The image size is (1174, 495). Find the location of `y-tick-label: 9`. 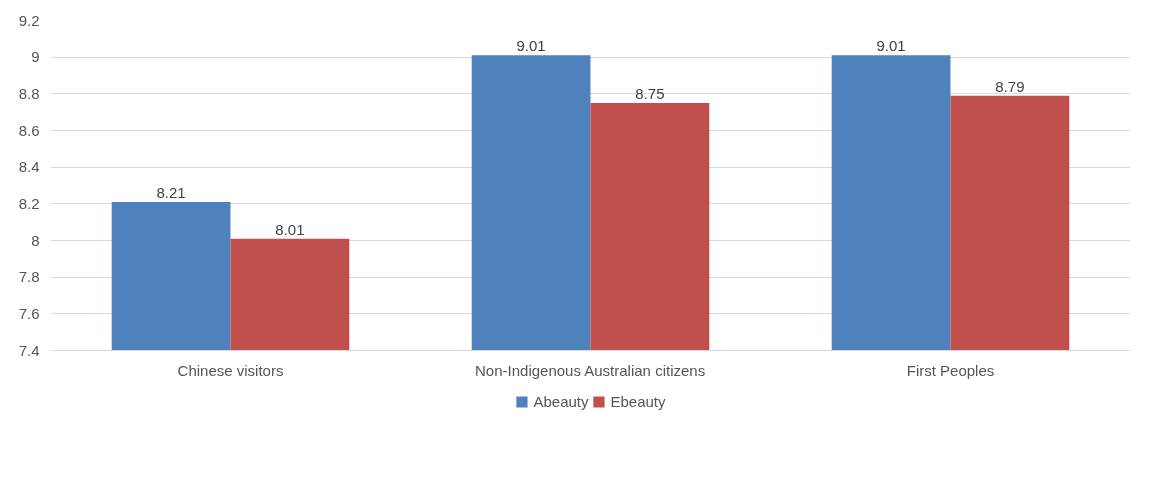

y-tick-label: 9 is located at coordinates (35, 57).